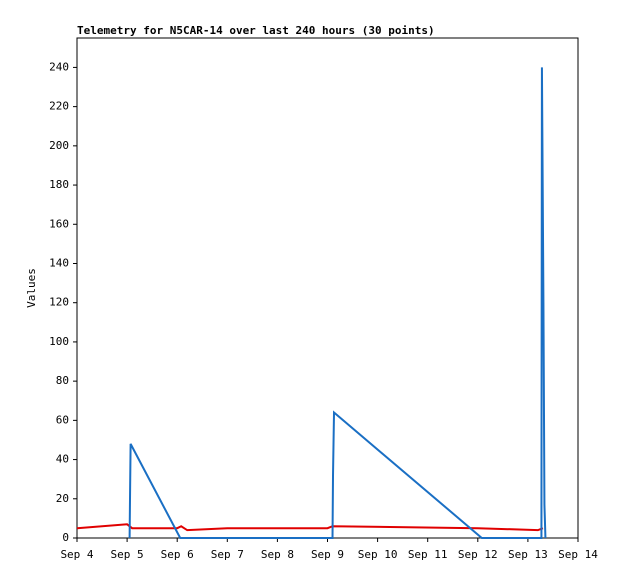 This screenshot has width=618, height=579. Describe the element at coordinates (227, 554) in the screenshot. I see `x-tick-label: Sep 7` at that location.